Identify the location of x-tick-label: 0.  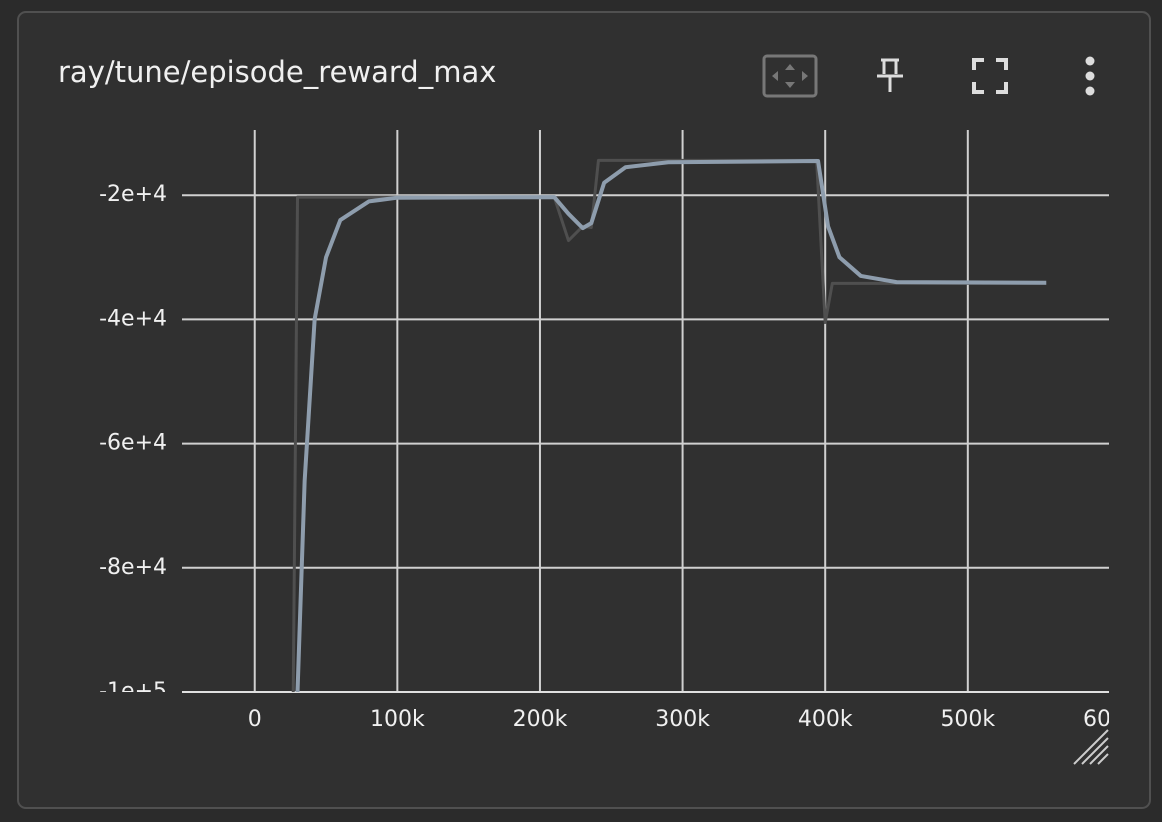
(255, 719).